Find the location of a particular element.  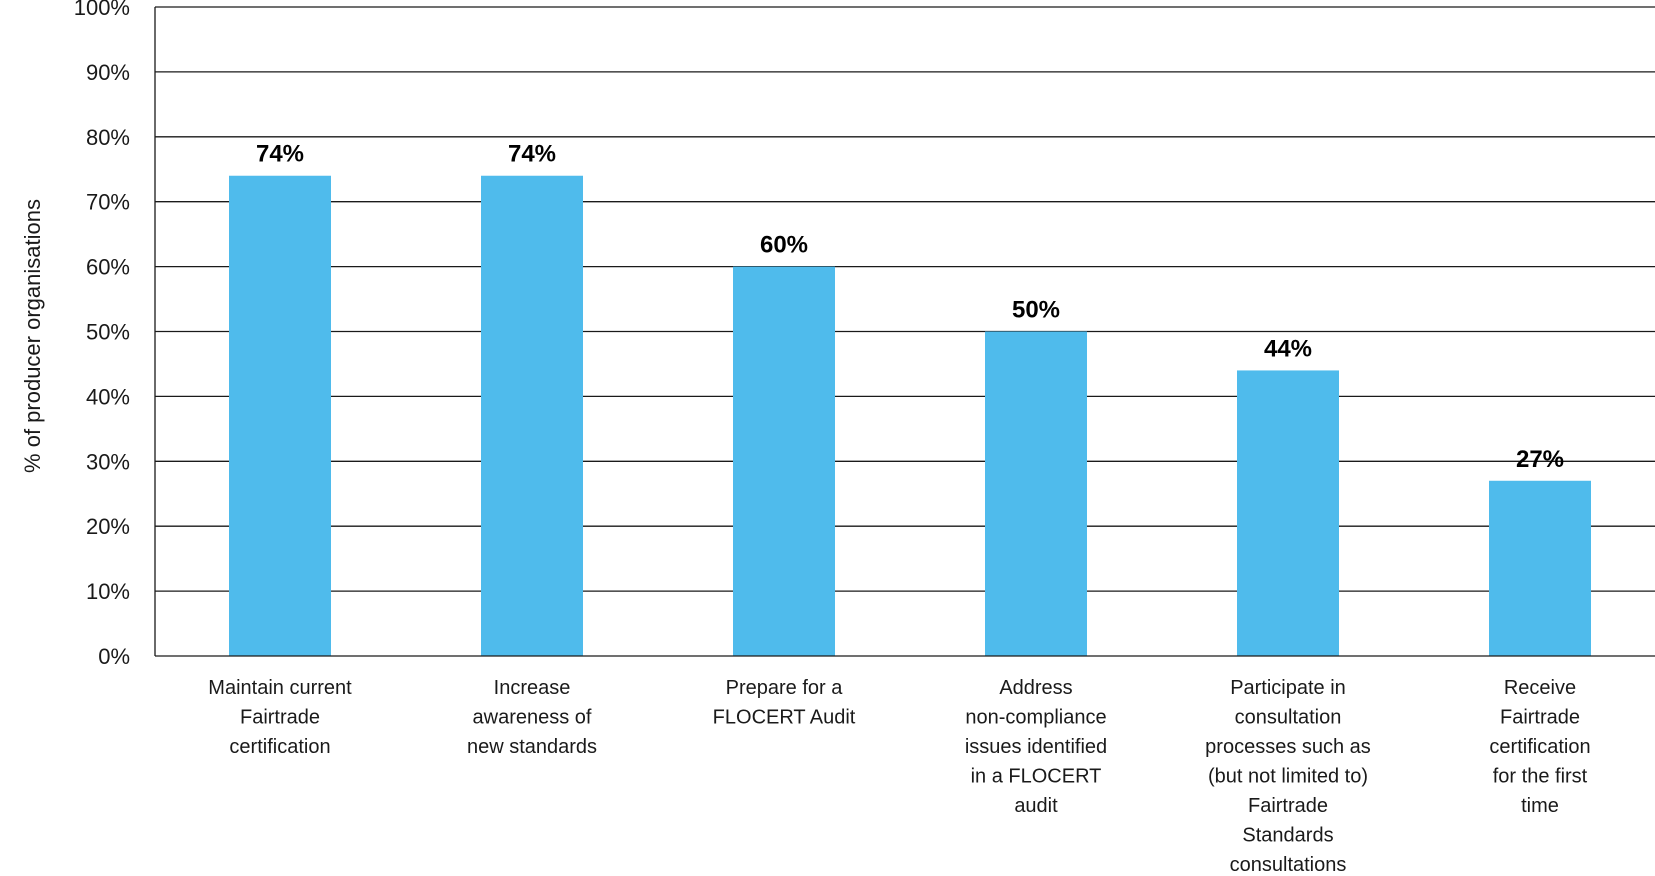

x-tick-label-line: consultation is located at coordinates (1288, 718).